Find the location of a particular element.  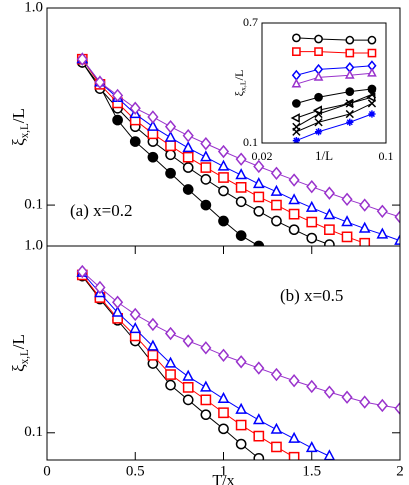

x-axis-label: 1/L is located at coordinates (324, 155).